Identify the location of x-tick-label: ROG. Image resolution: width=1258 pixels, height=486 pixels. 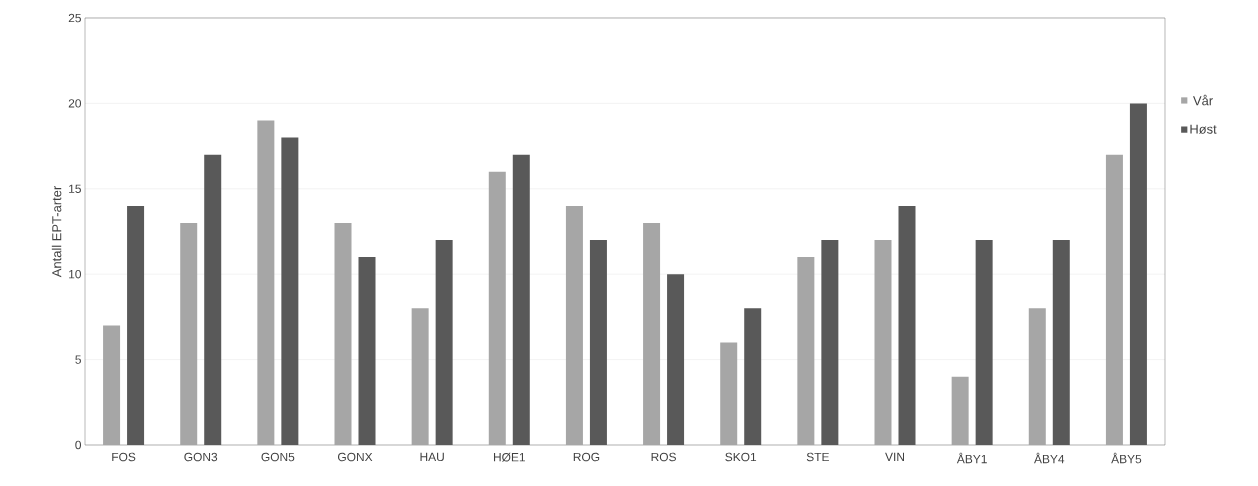
(586, 457).